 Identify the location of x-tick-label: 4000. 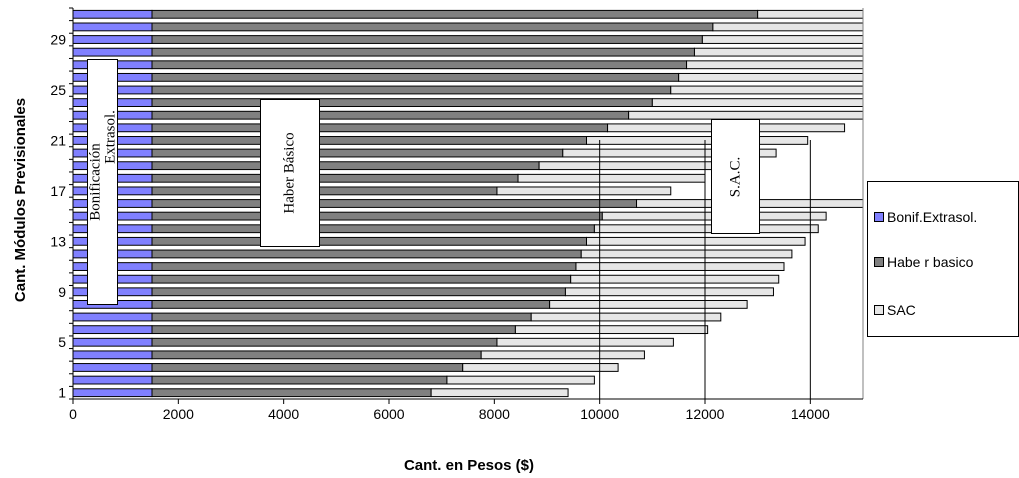
(283, 414).